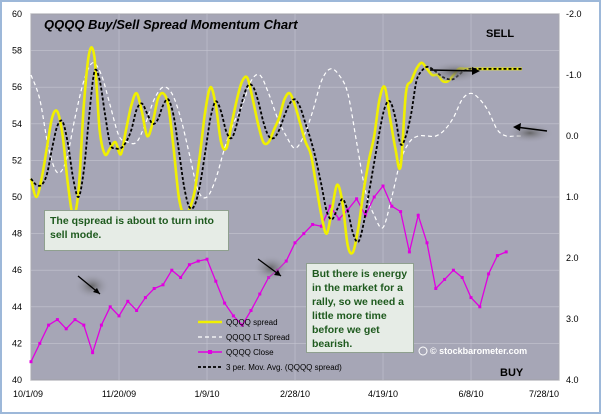 The image size is (601, 414). Describe the element at coordinates (500, 34) in the screenshot. I see `sell-label: SELL` at that location.